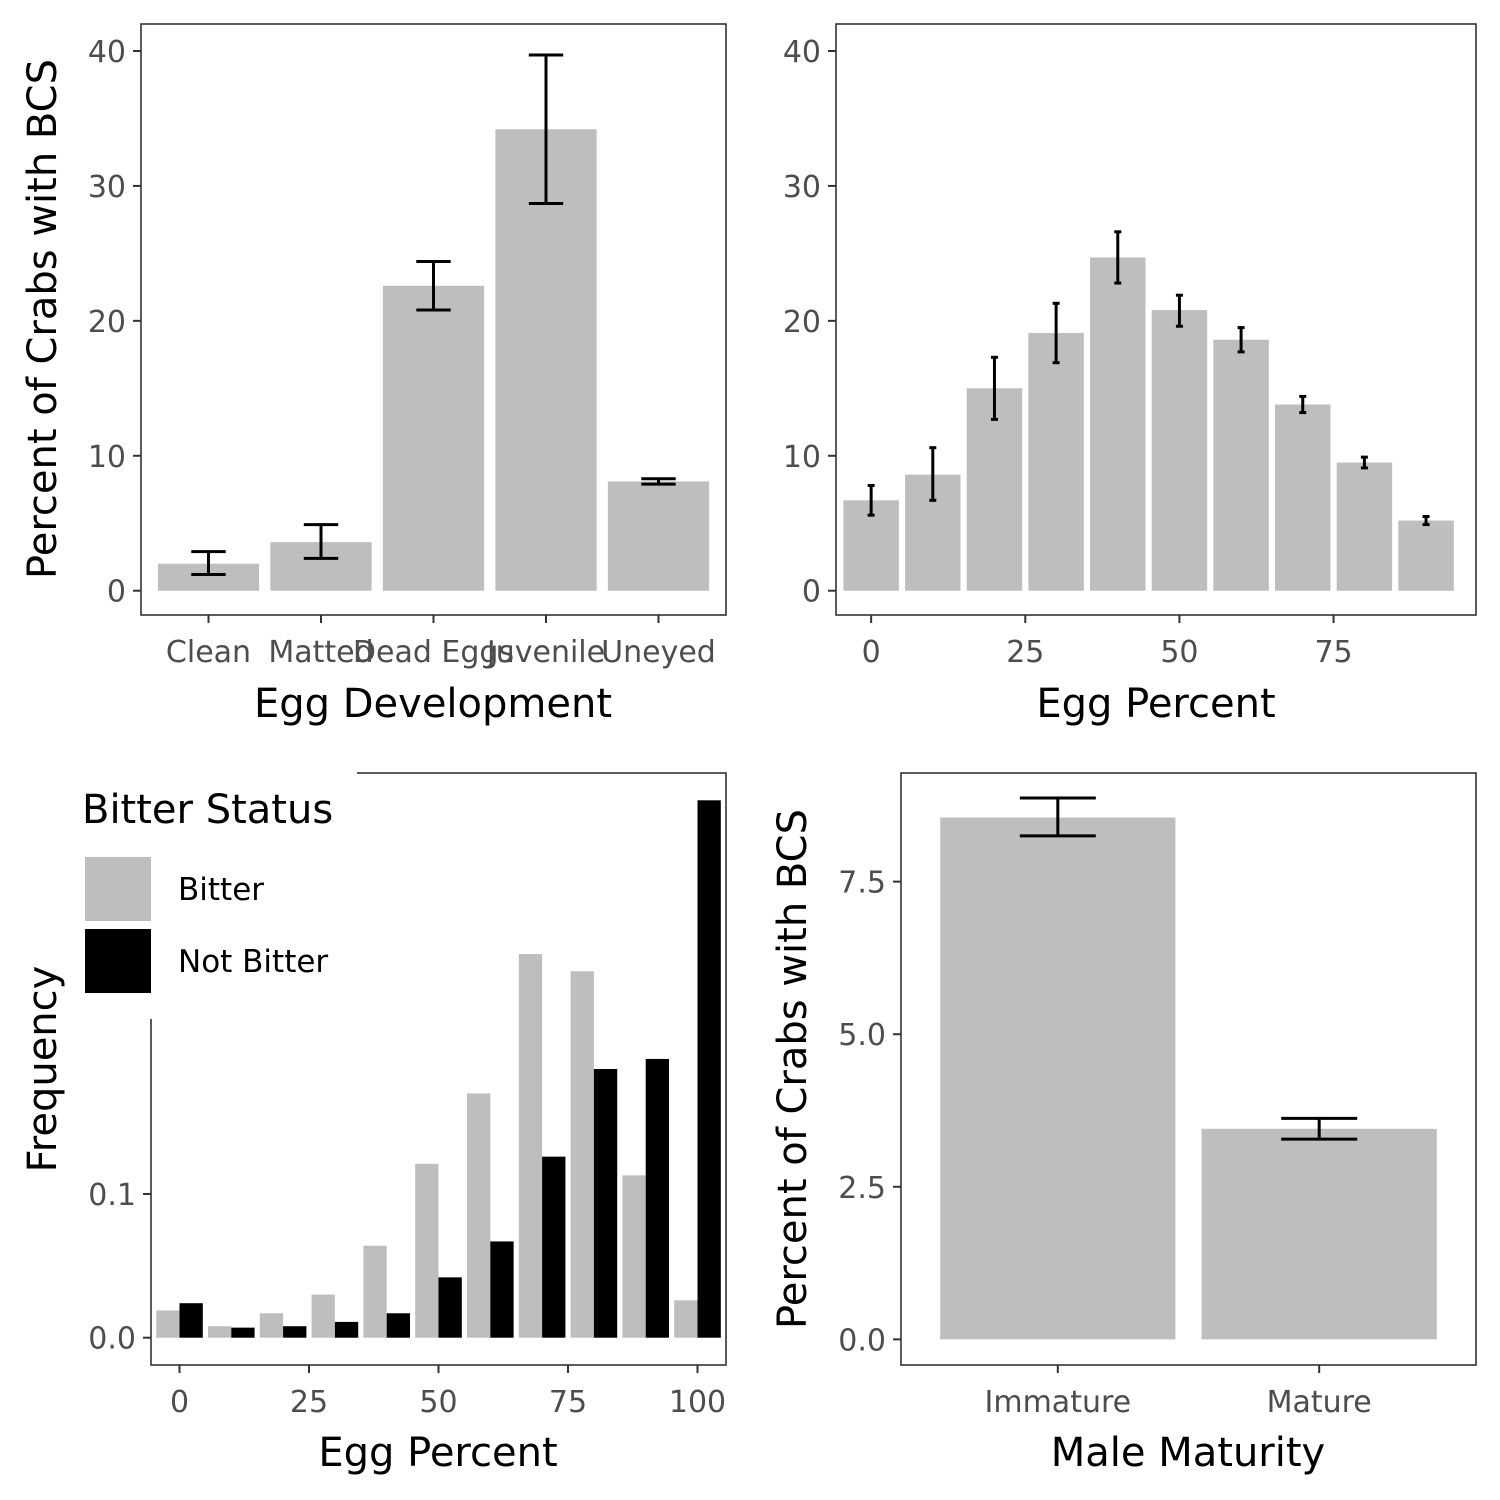 The image size is (1500, 1500). I want to click on bitter-status-legend: Bitter Status Bitter Not Bitter, so click(213, 895).